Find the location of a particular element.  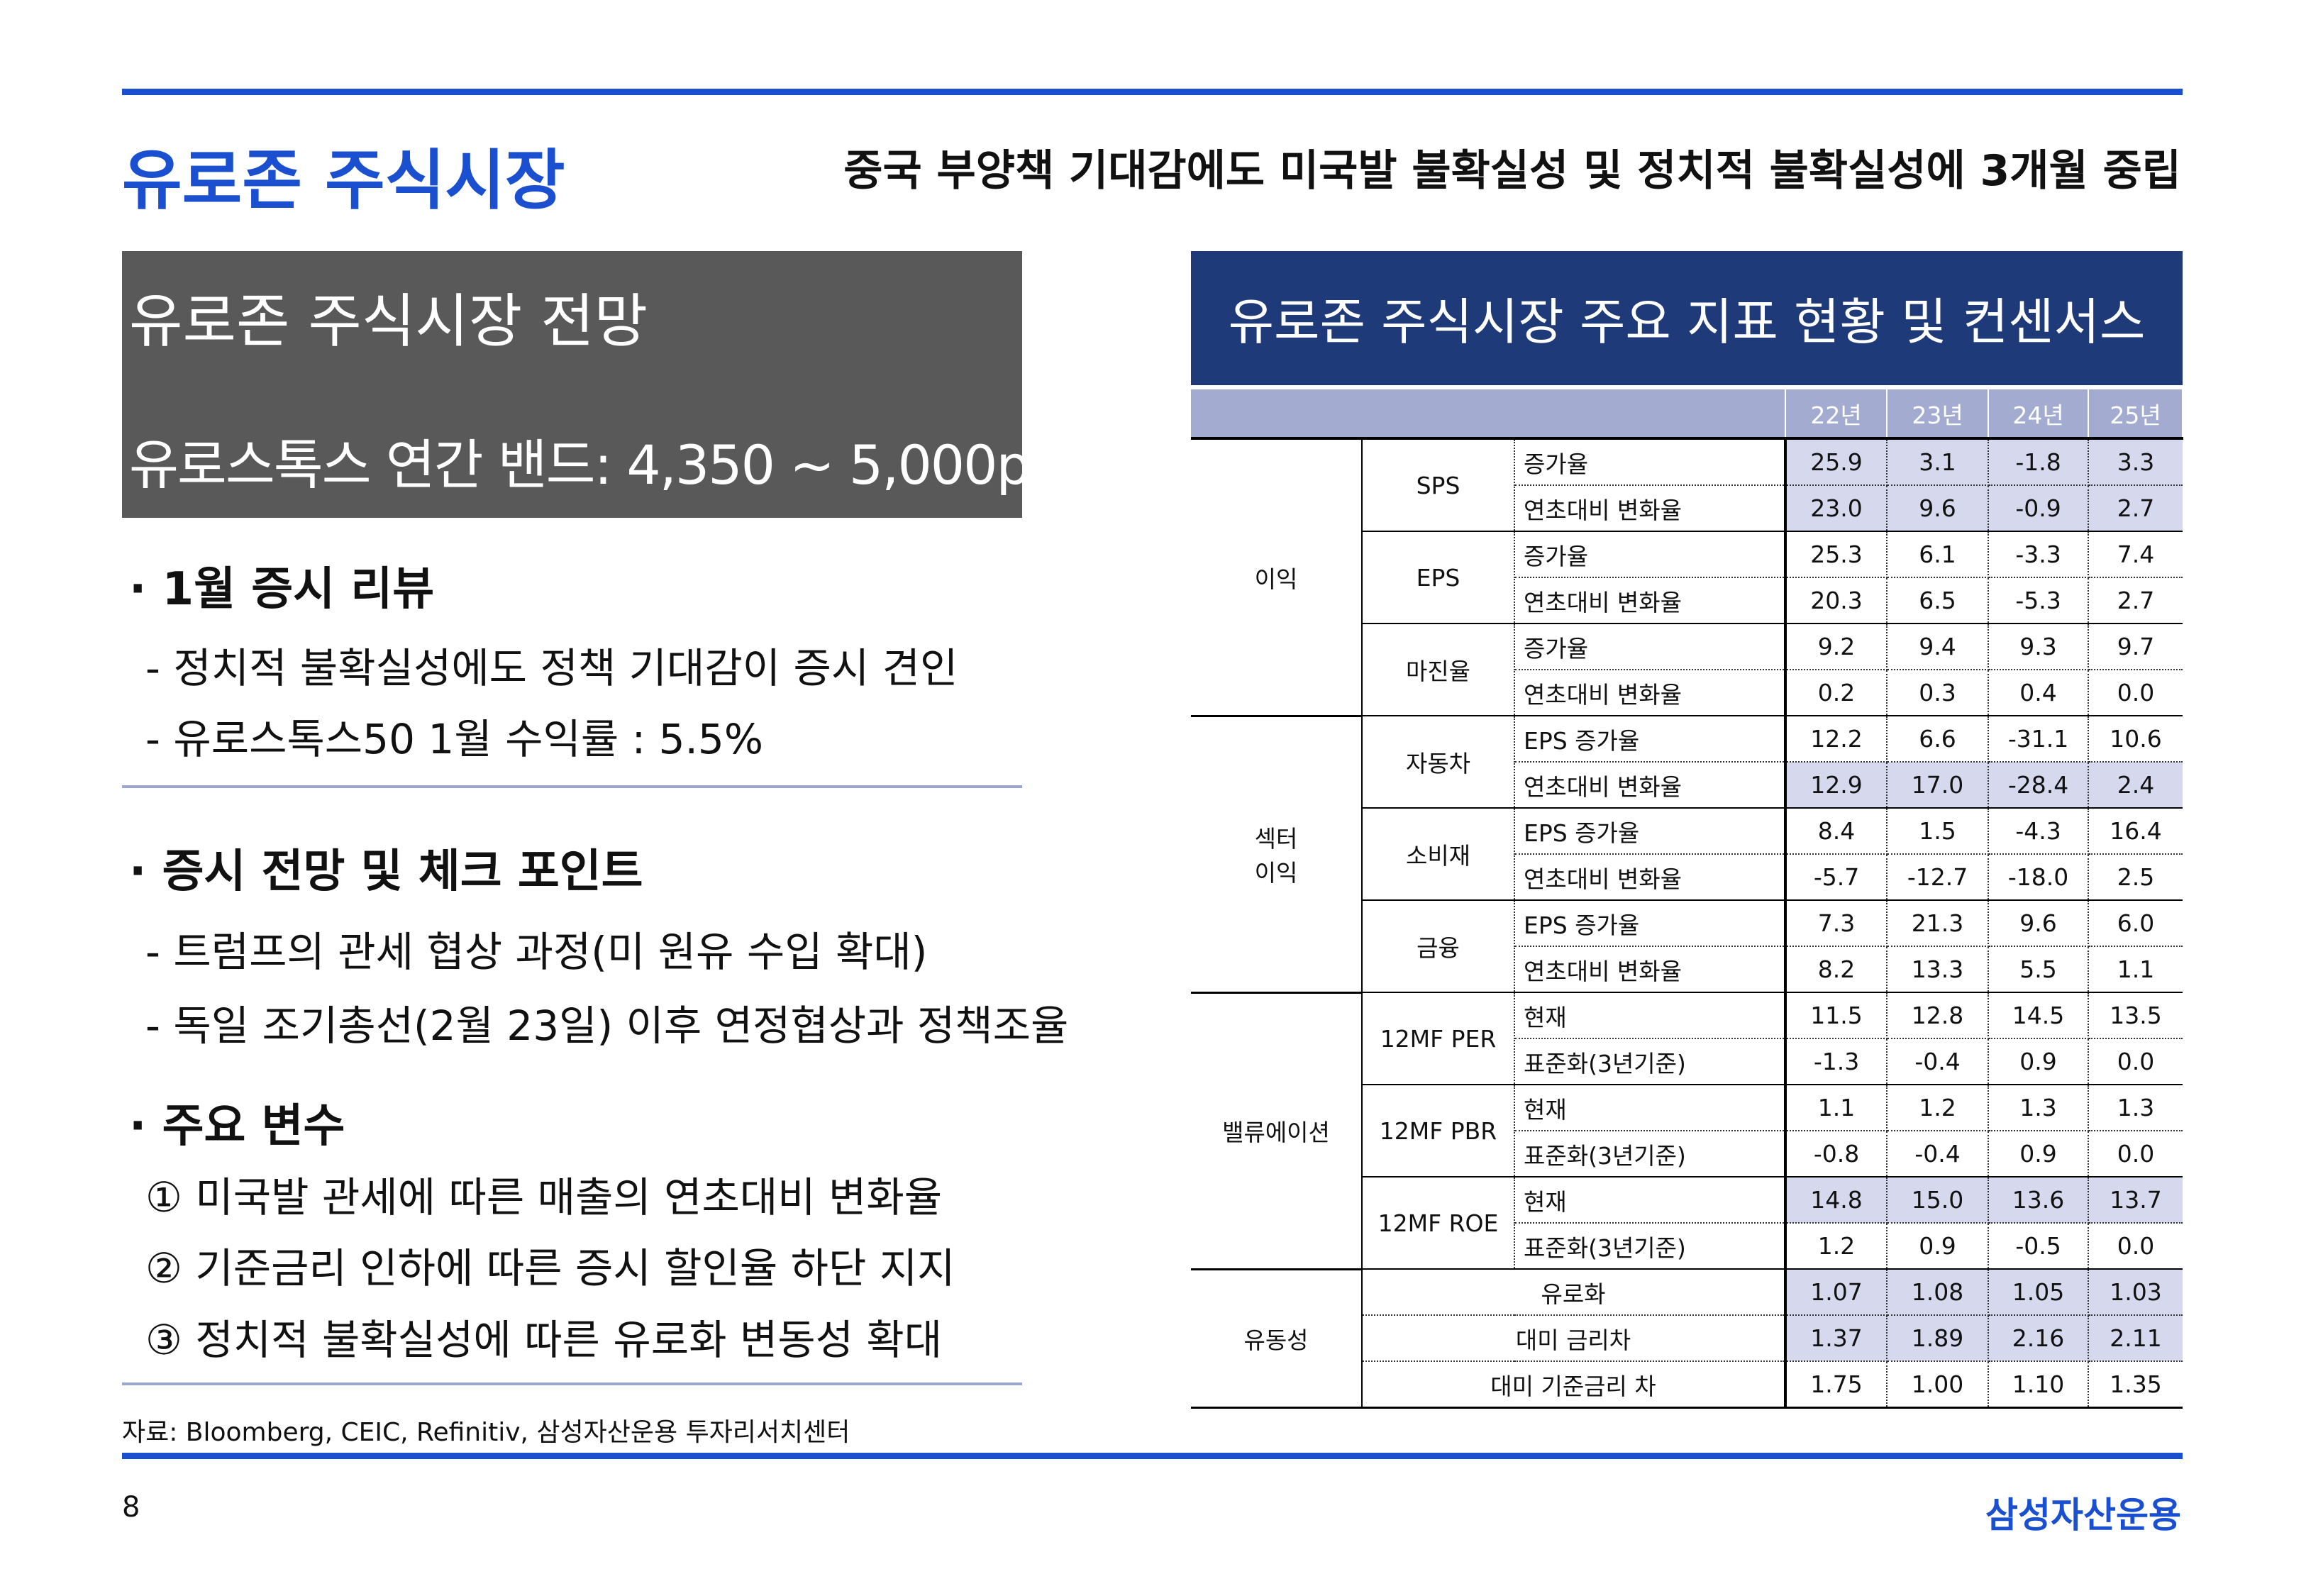

value-cell: -1.8 is located at coordinates (2039, 462).